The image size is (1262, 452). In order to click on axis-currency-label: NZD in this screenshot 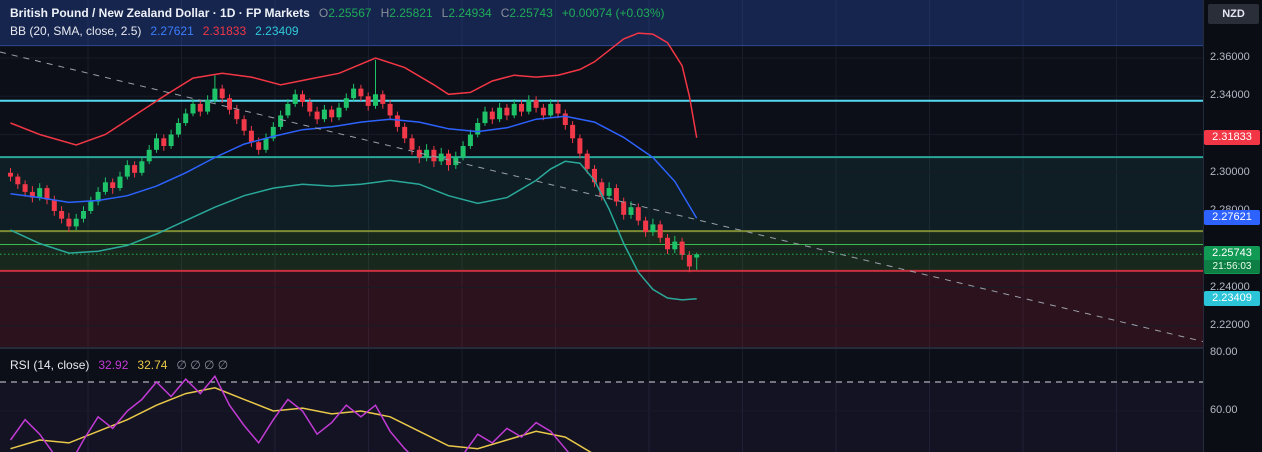, I will do `click(1233, 14)`.